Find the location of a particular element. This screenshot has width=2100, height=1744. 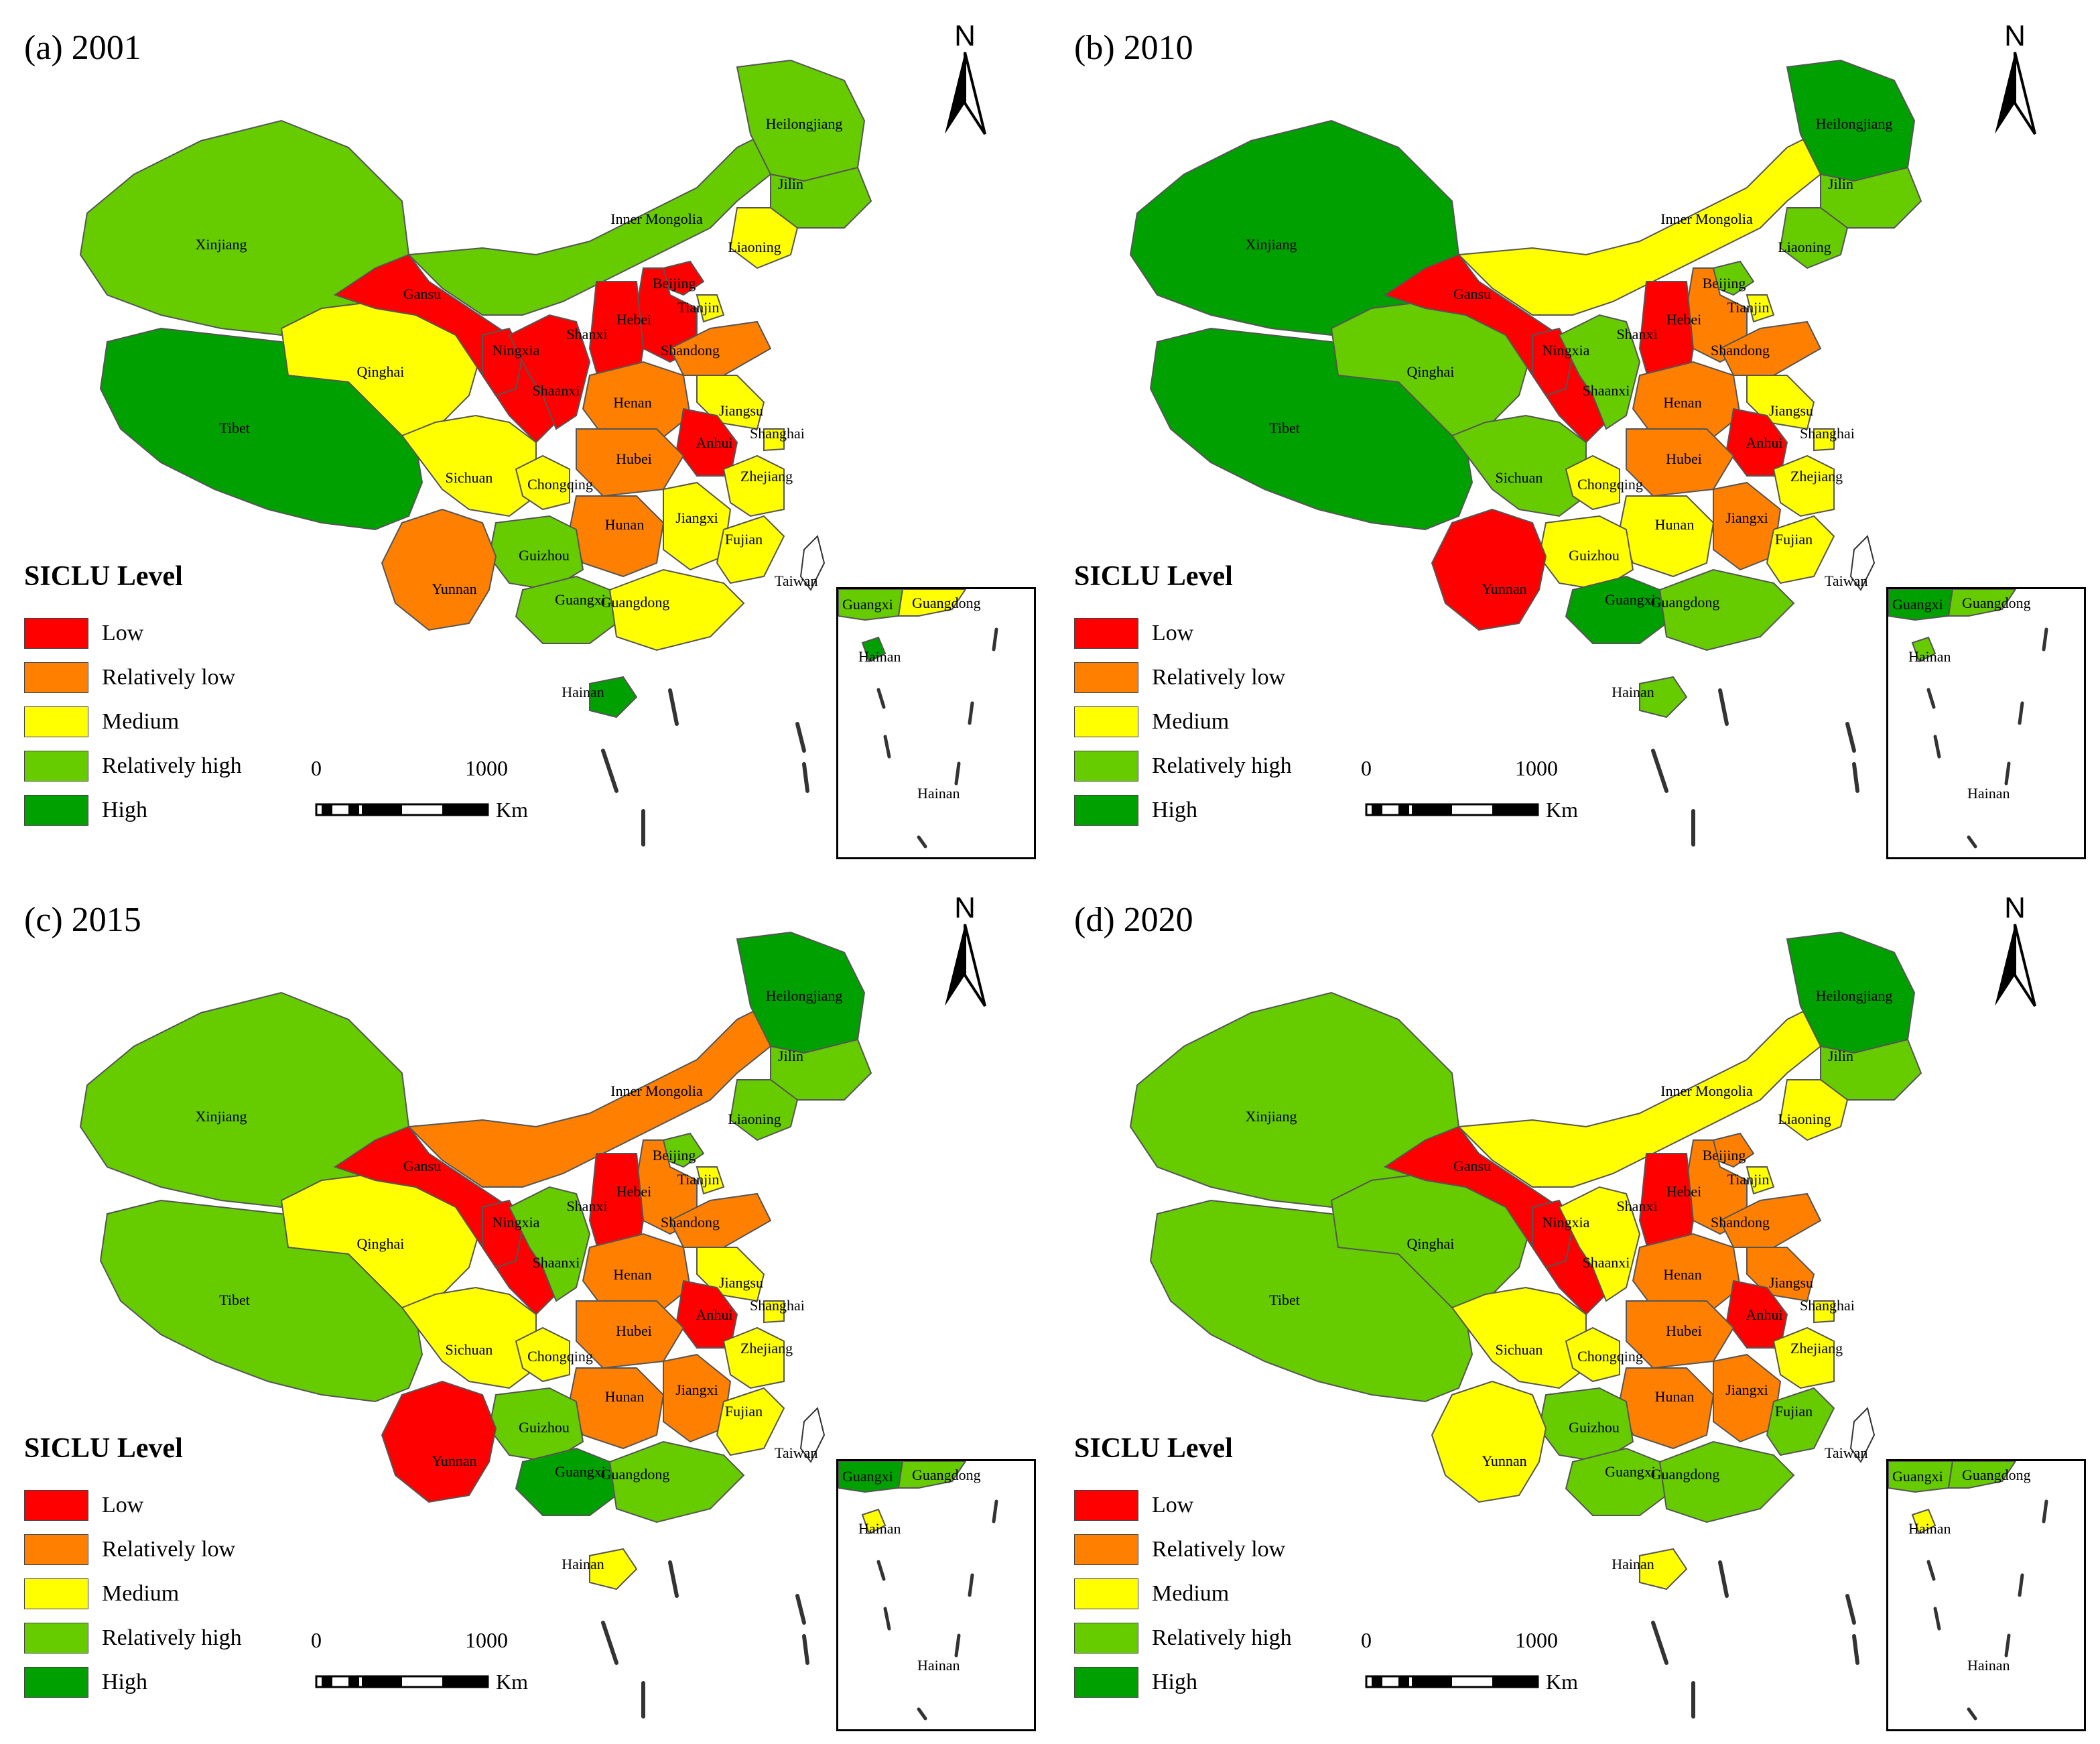

province-label-ningxia: Ningxia is located at coordinates (1566, 1222).